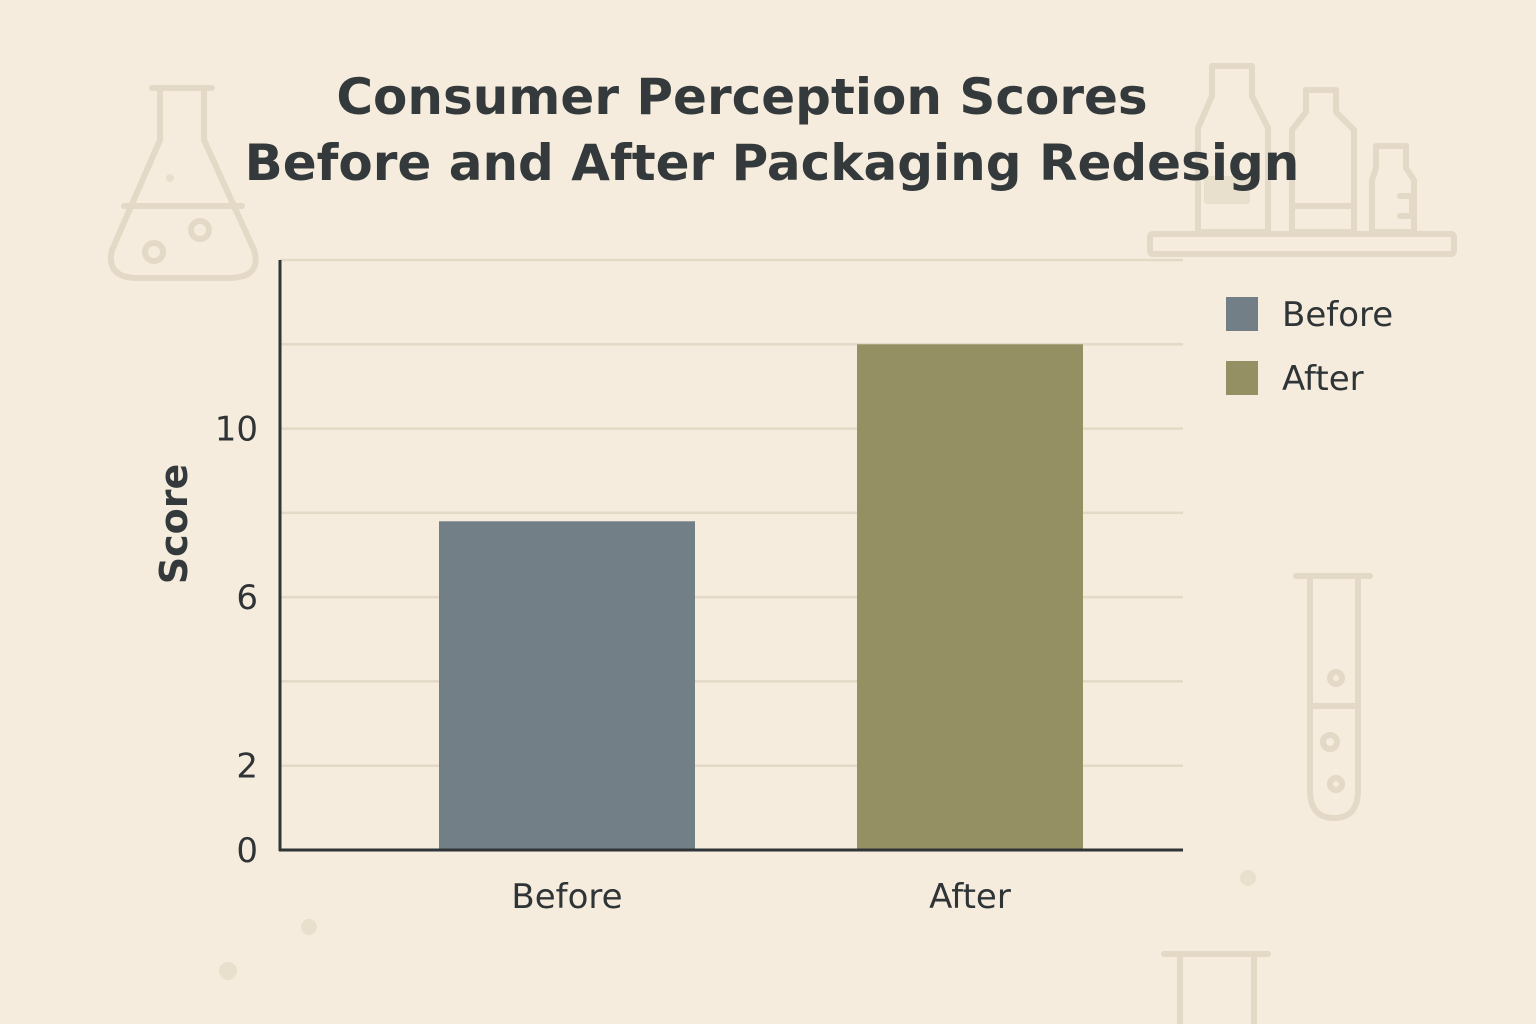  I want to click on chart-title-line-2: Before and After Packaging Redesign, so click(772, 163).